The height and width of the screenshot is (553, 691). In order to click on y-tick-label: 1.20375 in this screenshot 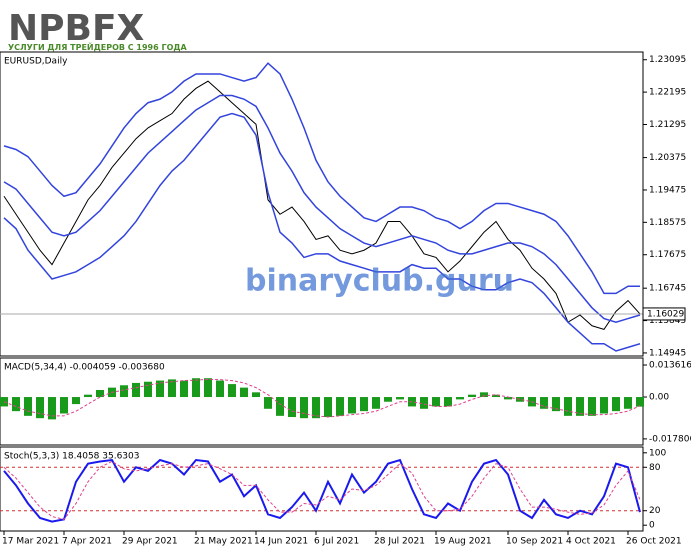, I will do `click(667, 158)`.